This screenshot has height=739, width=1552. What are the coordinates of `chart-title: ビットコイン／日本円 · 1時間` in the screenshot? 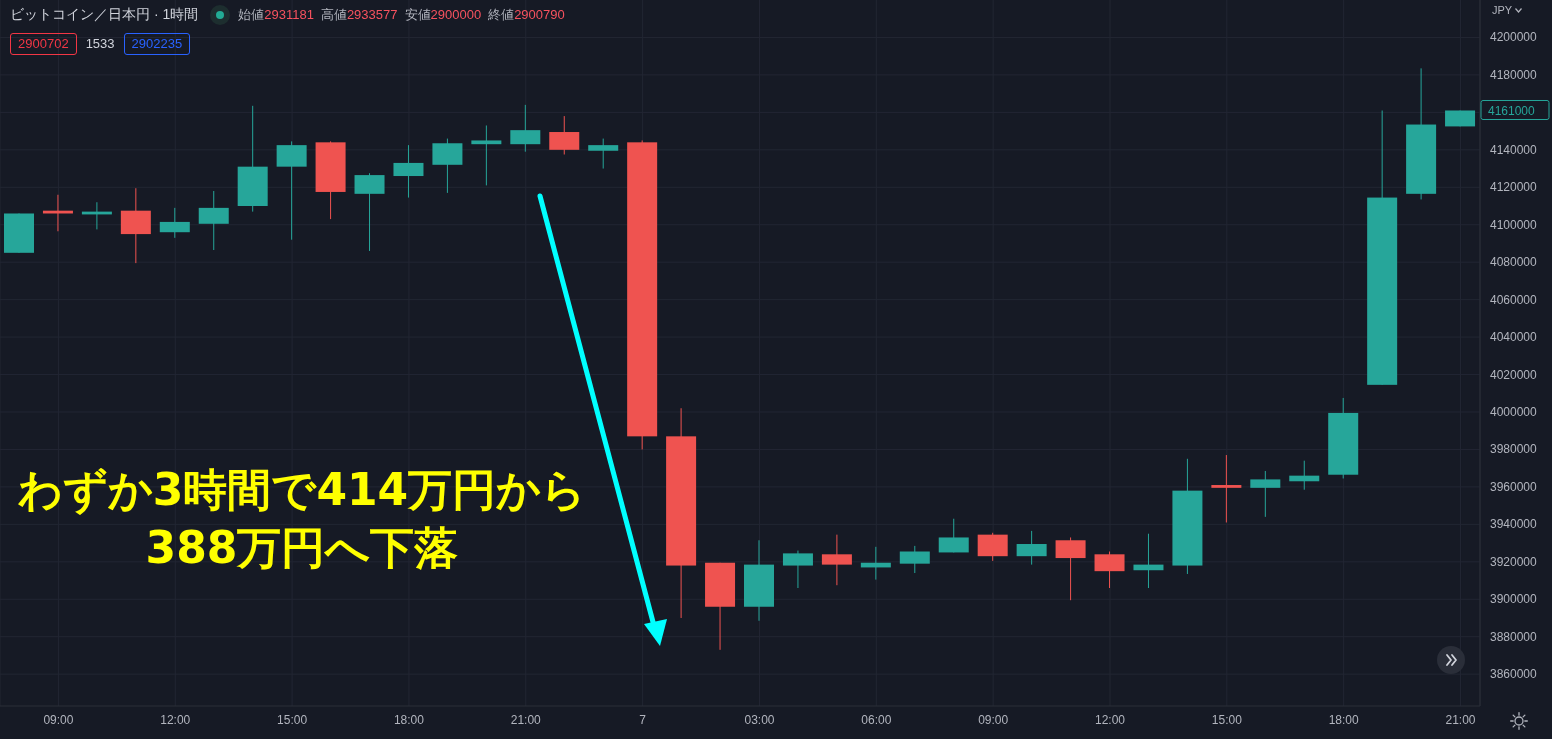 It's located at (104, 15).